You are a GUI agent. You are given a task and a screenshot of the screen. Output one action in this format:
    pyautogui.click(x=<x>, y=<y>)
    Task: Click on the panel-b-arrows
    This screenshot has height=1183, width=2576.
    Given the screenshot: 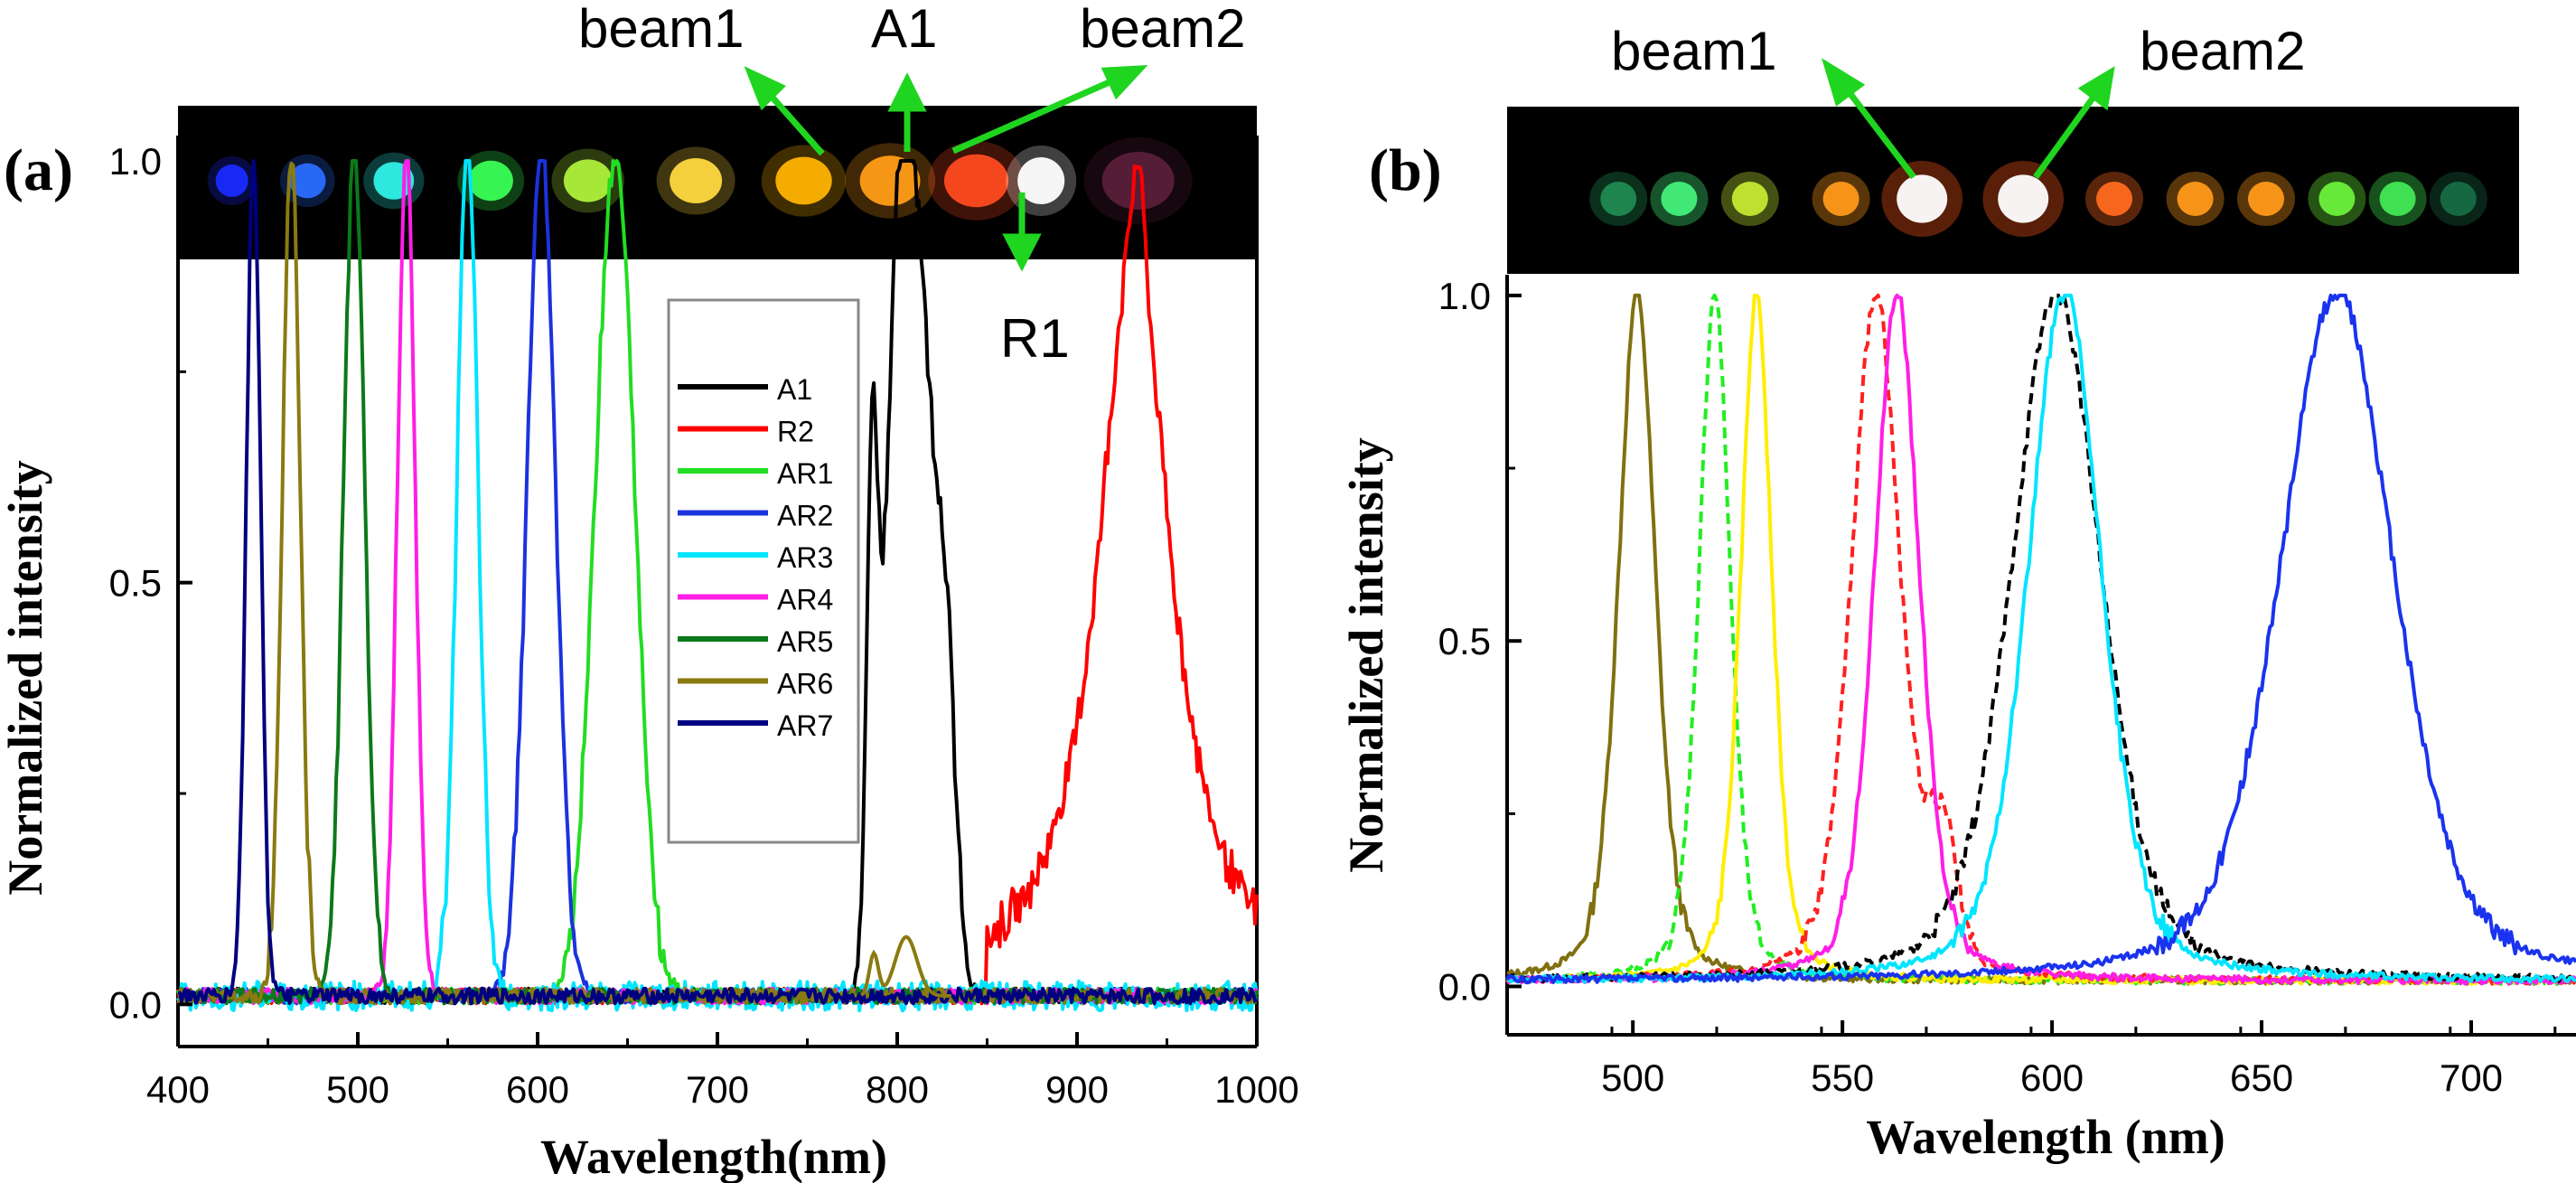 What is the action you would take?
    pyautogui.click(x=1968, y=119)
    